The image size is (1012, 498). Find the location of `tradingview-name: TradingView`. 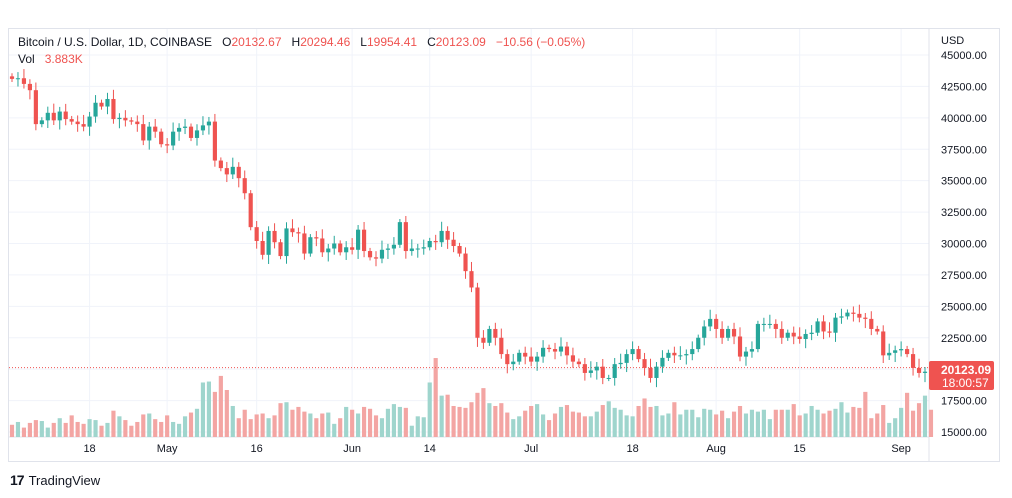

tradingview-name: TradingView is located at coordinates (64, 480).